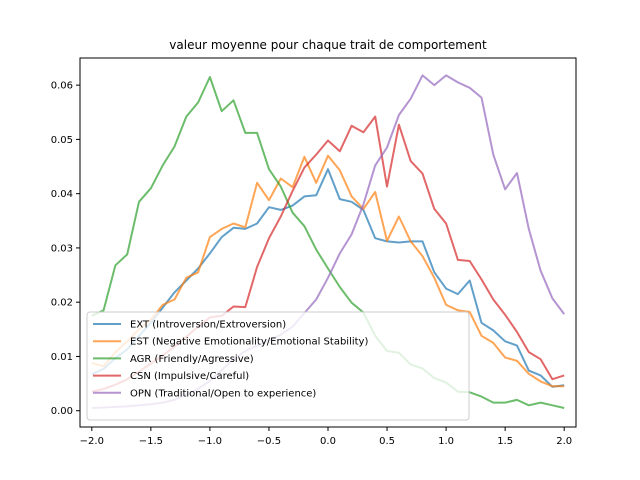 This screenshot has width=640, height=480. I want to click on x-tick-label: 1.5, so click(505, 441).